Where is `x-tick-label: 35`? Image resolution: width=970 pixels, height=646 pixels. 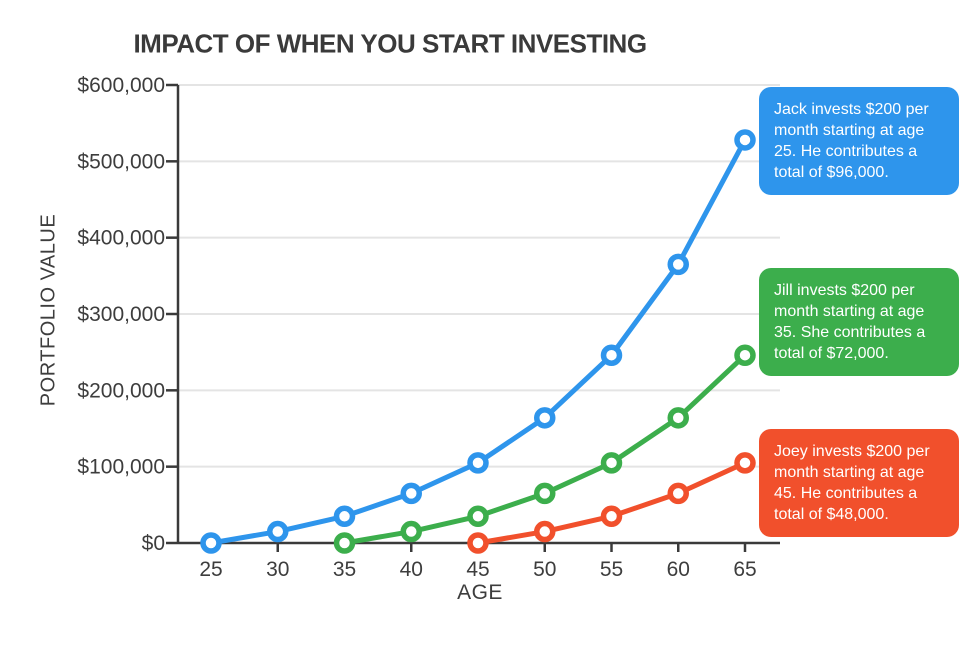 x-tick-label: 35 is located at coordinates (344, 569).